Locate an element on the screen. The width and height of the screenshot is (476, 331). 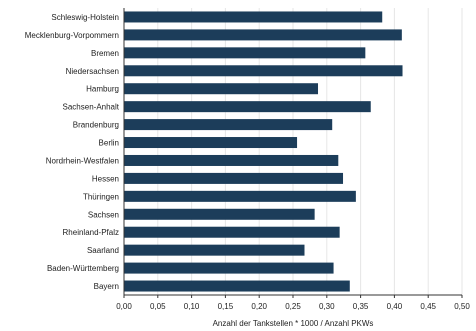
category-label: Sachsen is located at coordinates (103, 214).